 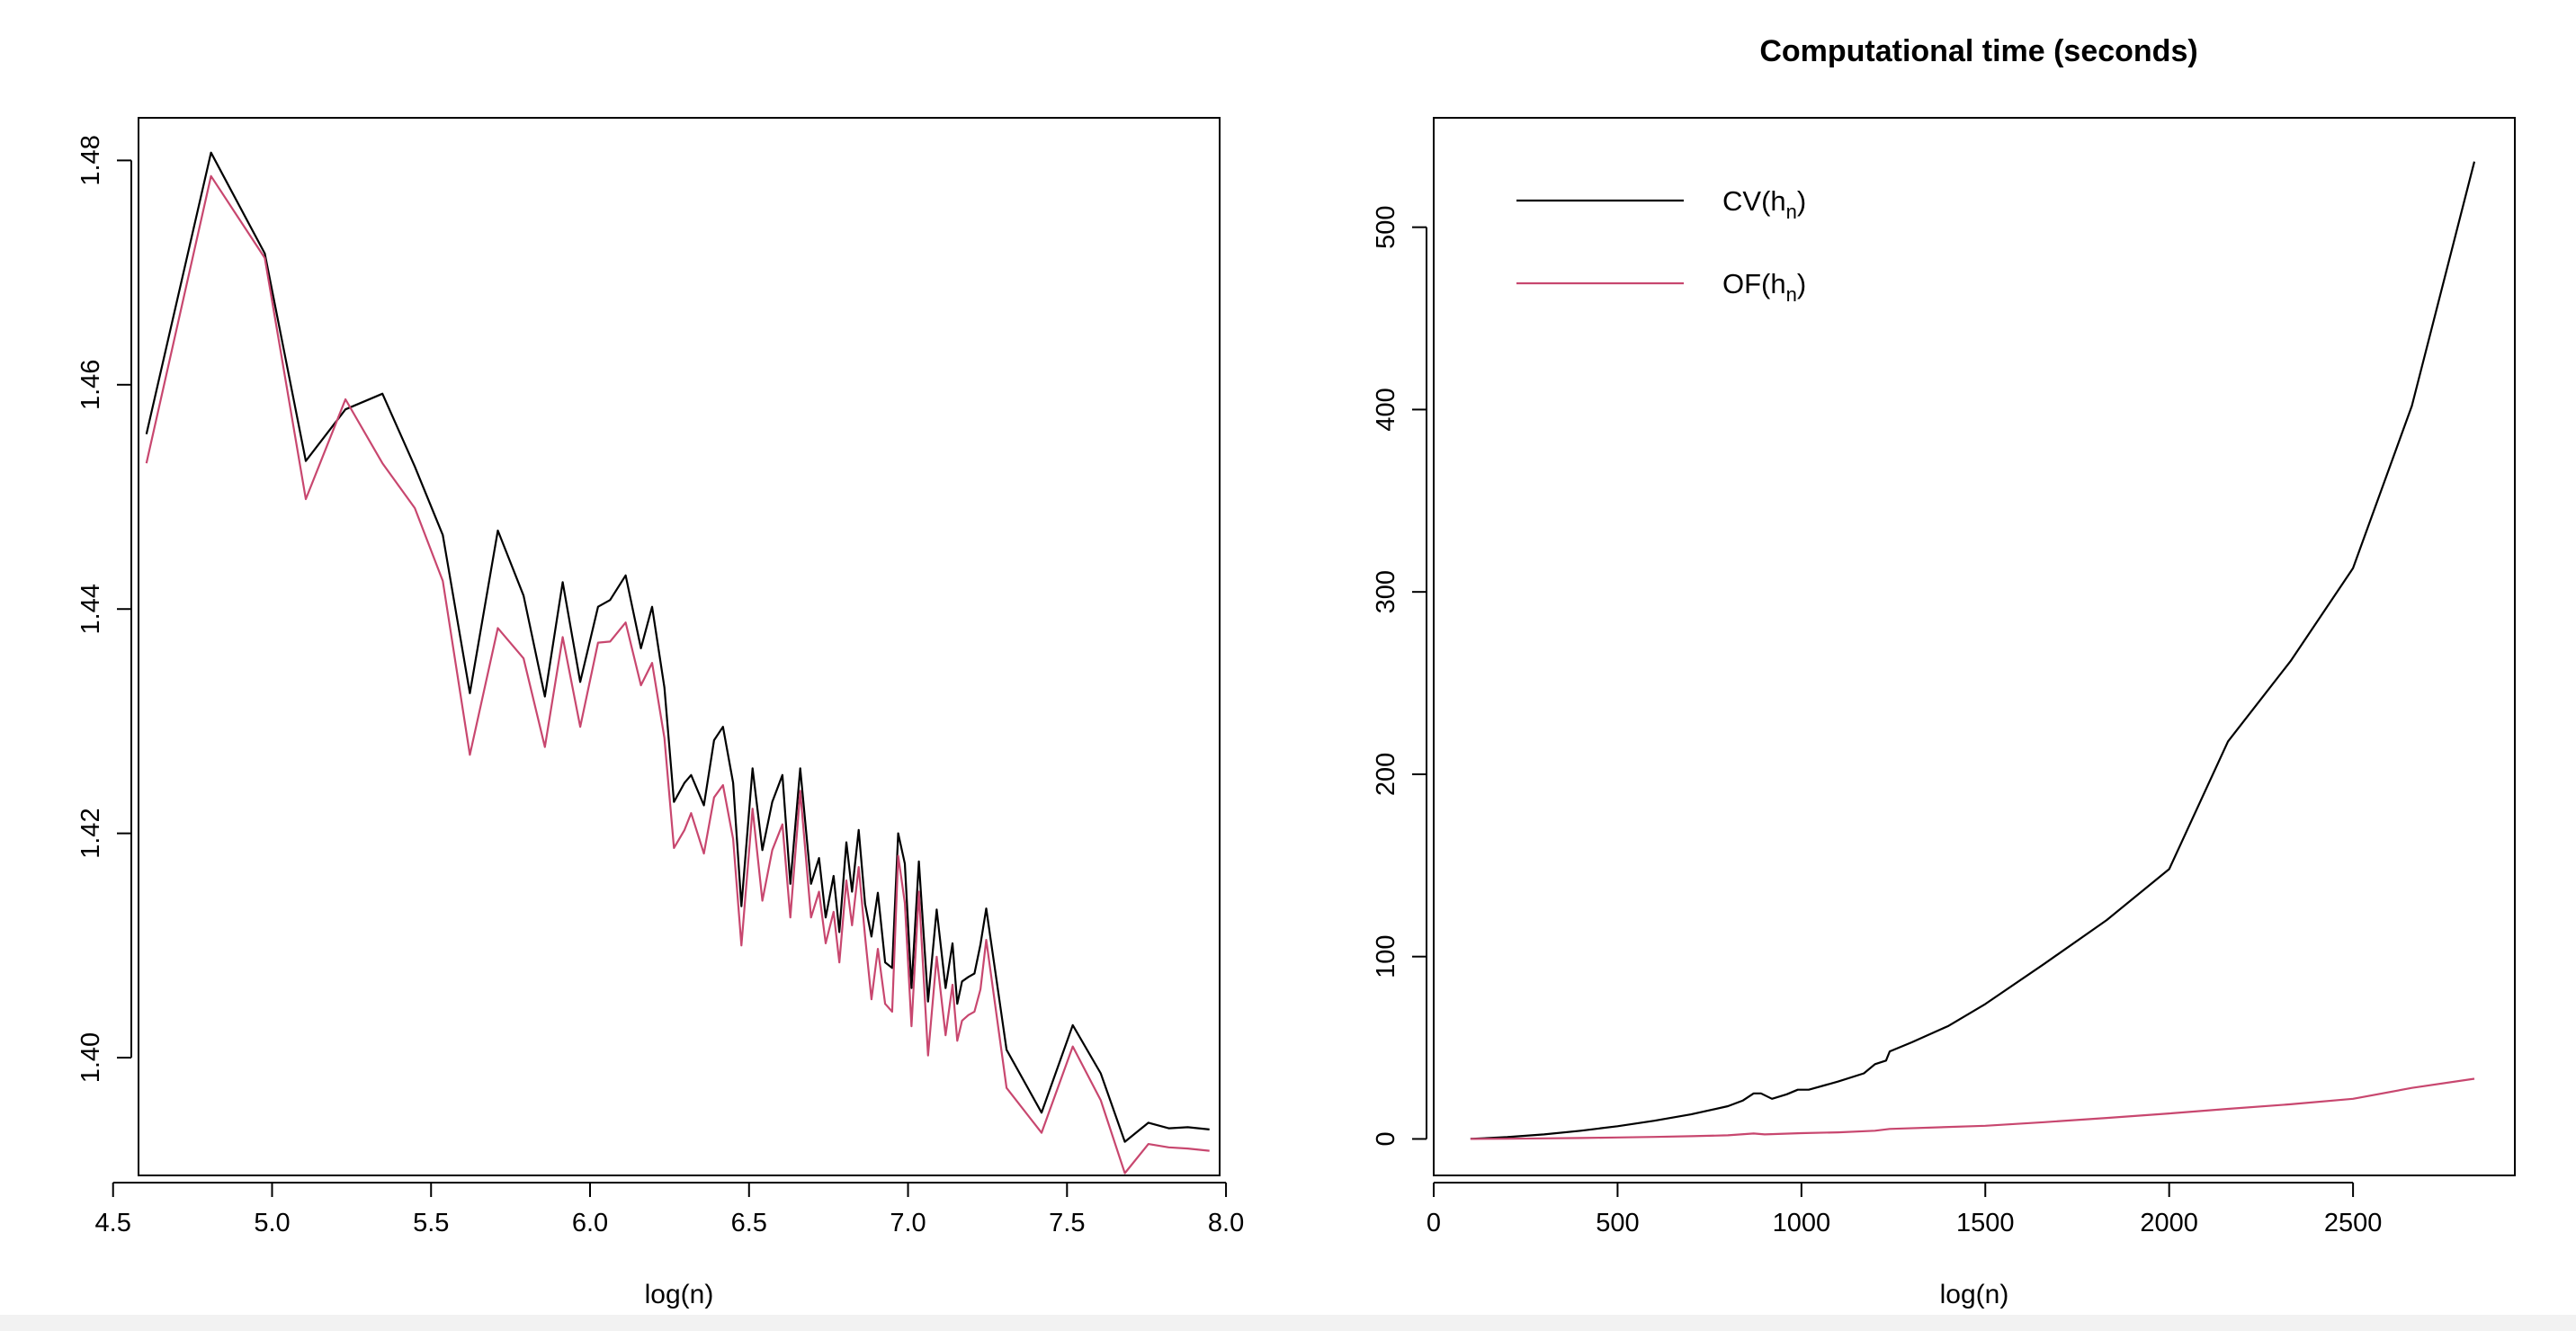 What do you see at coordinates (1661, 245) in the screenshot?
I see `right-legend: CV(hn) OF(hn)` at bounding box center [1661, 245].